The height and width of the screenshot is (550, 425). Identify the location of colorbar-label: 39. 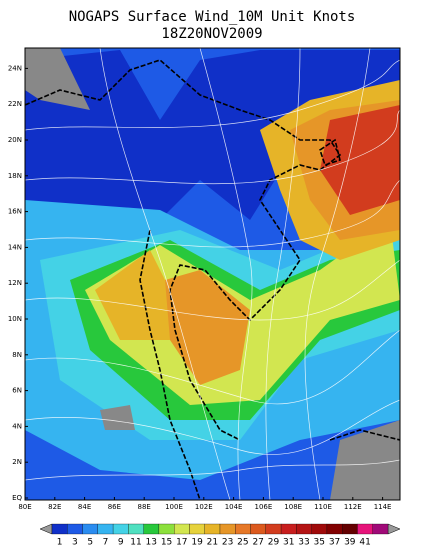
(350, 543).